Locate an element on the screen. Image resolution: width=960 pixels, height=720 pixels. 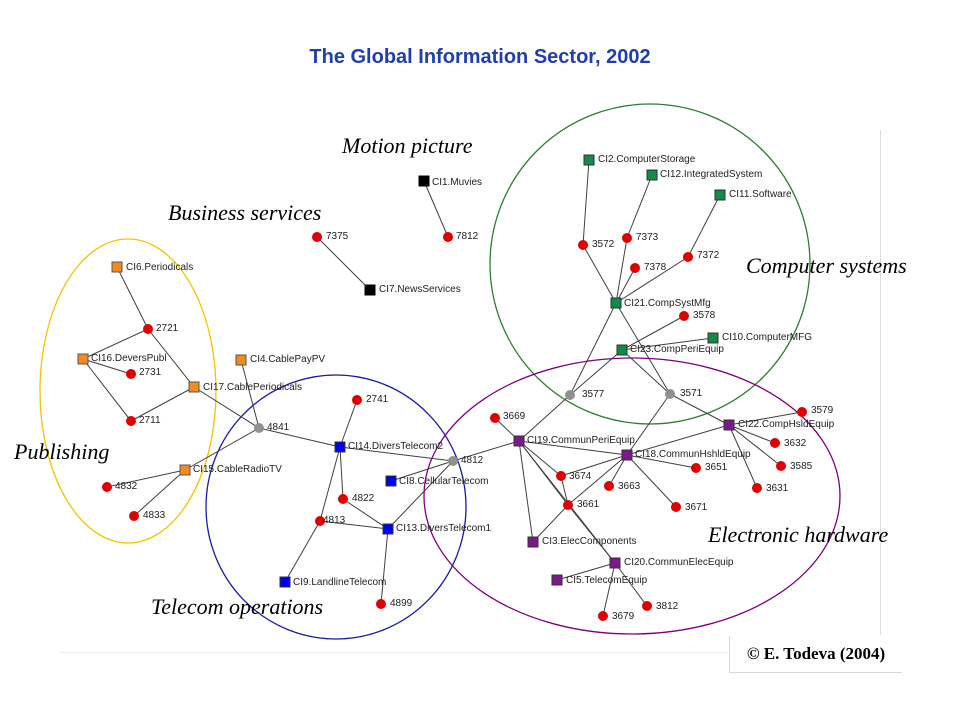
node-label: CI6.Periodicals is located at coordinates (159, 267).